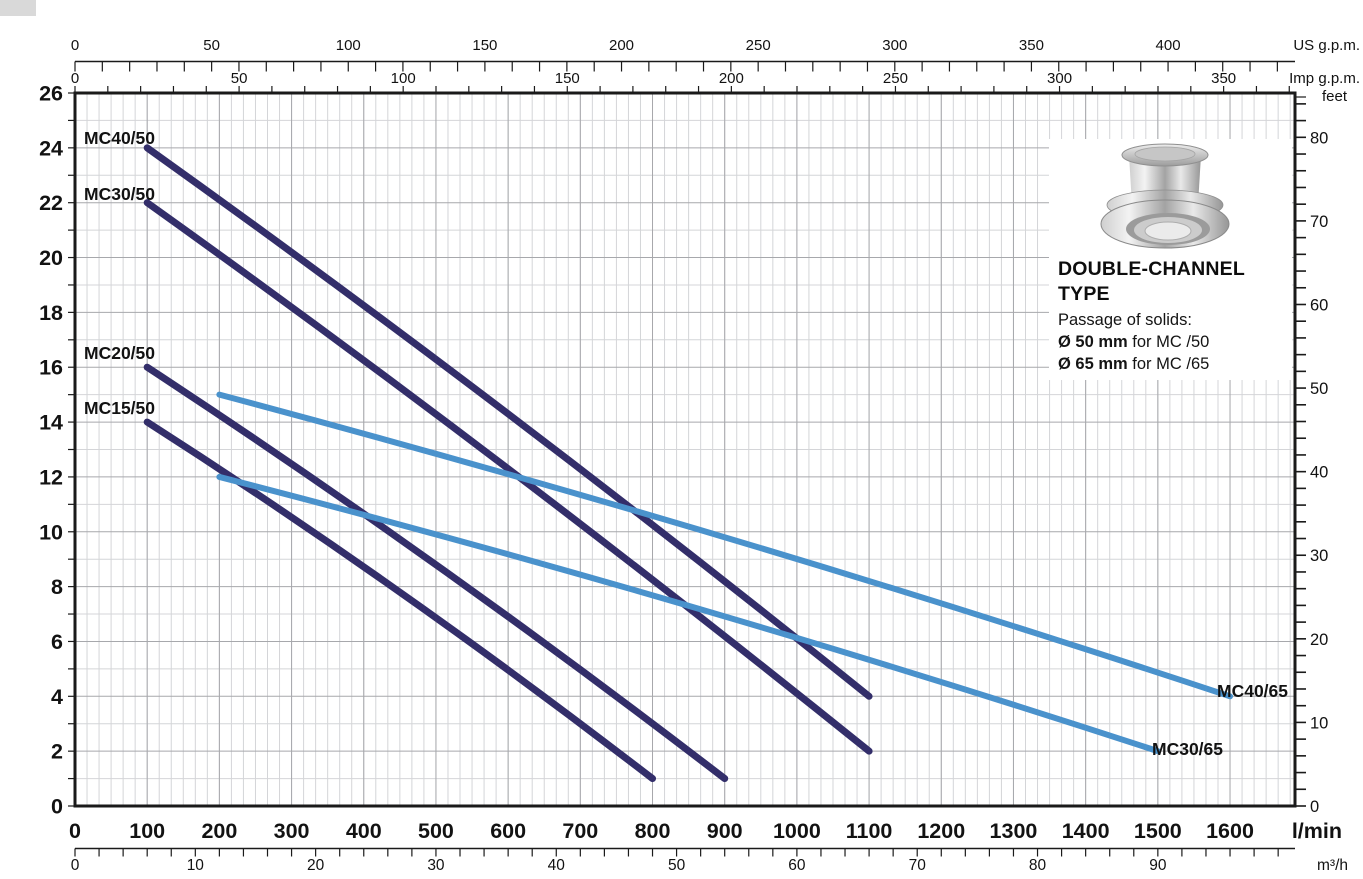  Describe the element at coordinates (119, 353) in the screenshot. I see `curve-label-mc20-50: MC20/50` at that location.